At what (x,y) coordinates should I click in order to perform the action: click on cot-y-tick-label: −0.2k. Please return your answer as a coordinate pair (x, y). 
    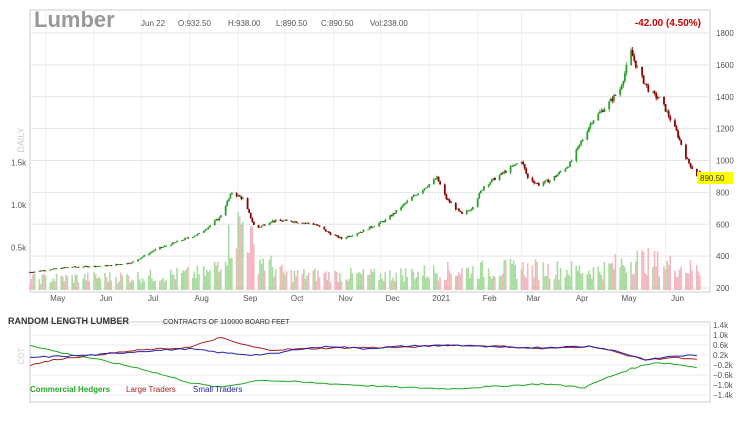
    Looking at the image, I should click on (723, 365).